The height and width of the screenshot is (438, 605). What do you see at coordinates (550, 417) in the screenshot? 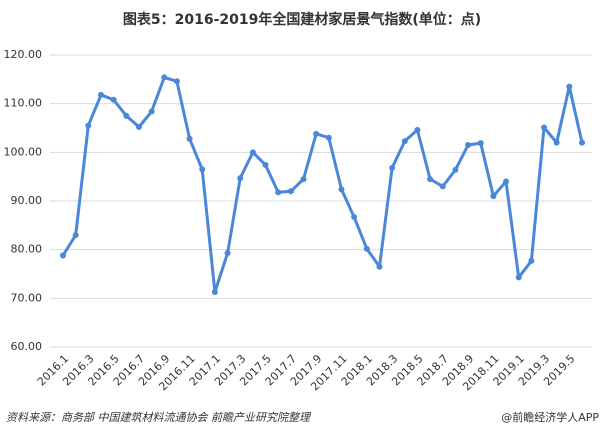
I see `credit: @前瞻经济学人APP` at bounding box center [550, 417].